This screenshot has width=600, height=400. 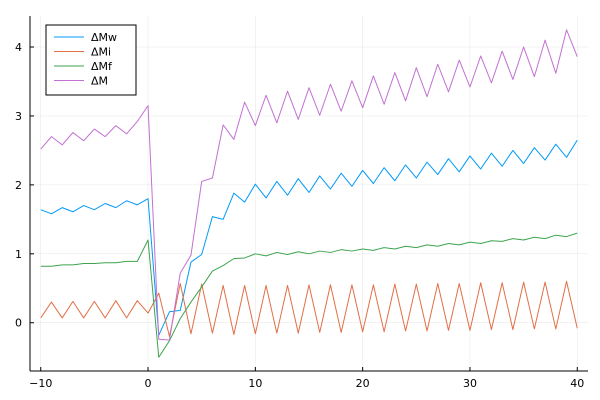 What do you see at coordinates (363, 383) in the screenshot?
I see `x-tick-label-3: 20` at bounding box center [363, 383].